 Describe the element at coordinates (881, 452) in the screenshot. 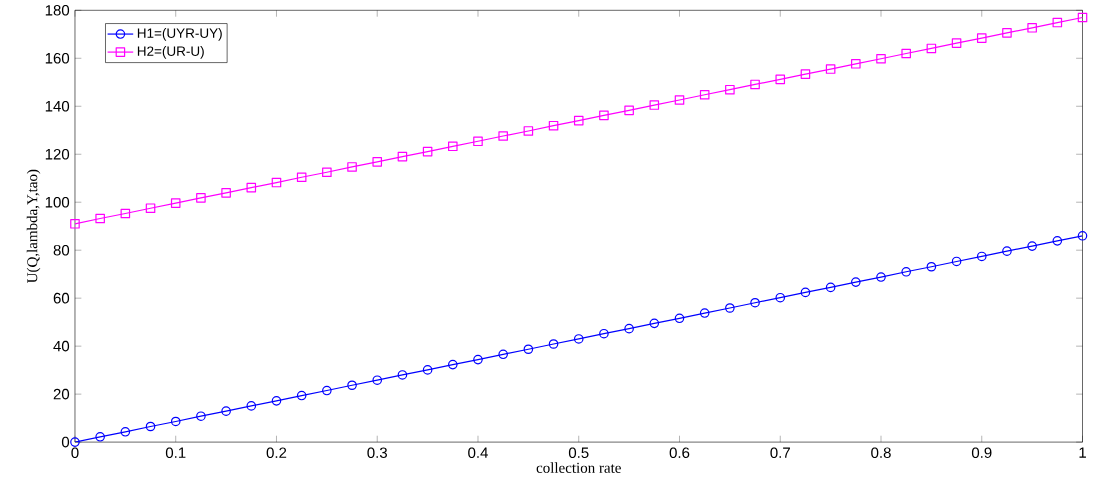

I see `x-tick-label: 0.8` at that location.